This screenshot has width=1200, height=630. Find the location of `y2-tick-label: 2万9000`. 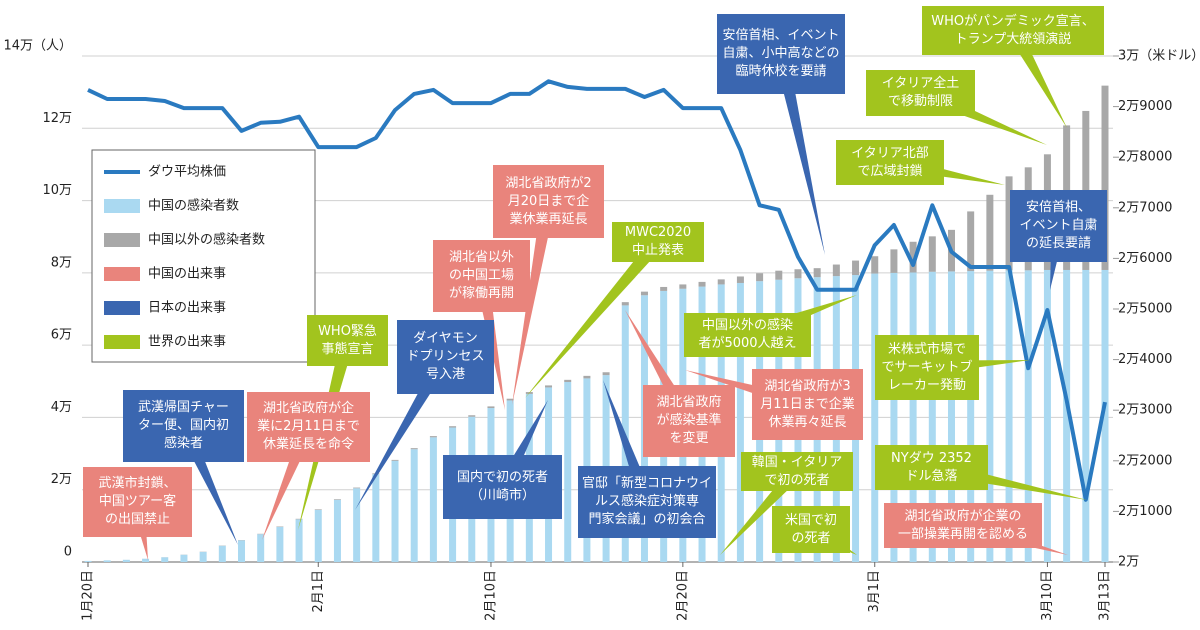

y2-tick-label: 2万9000 is located at coordinates (1145, 106).